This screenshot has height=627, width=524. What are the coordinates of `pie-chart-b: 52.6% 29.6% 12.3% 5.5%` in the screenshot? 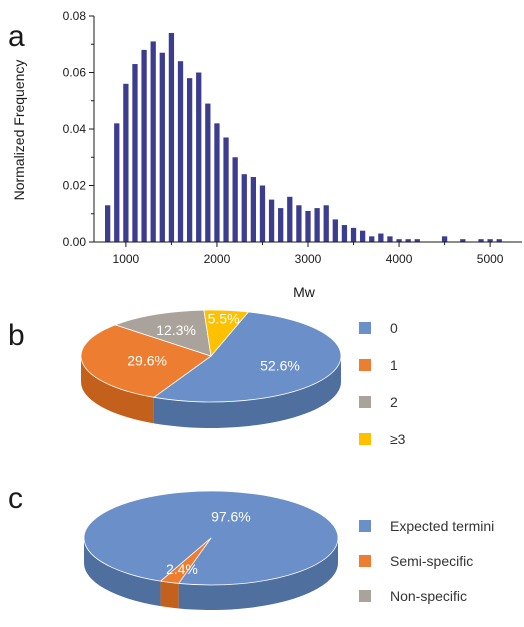 It's located at (211, 369).